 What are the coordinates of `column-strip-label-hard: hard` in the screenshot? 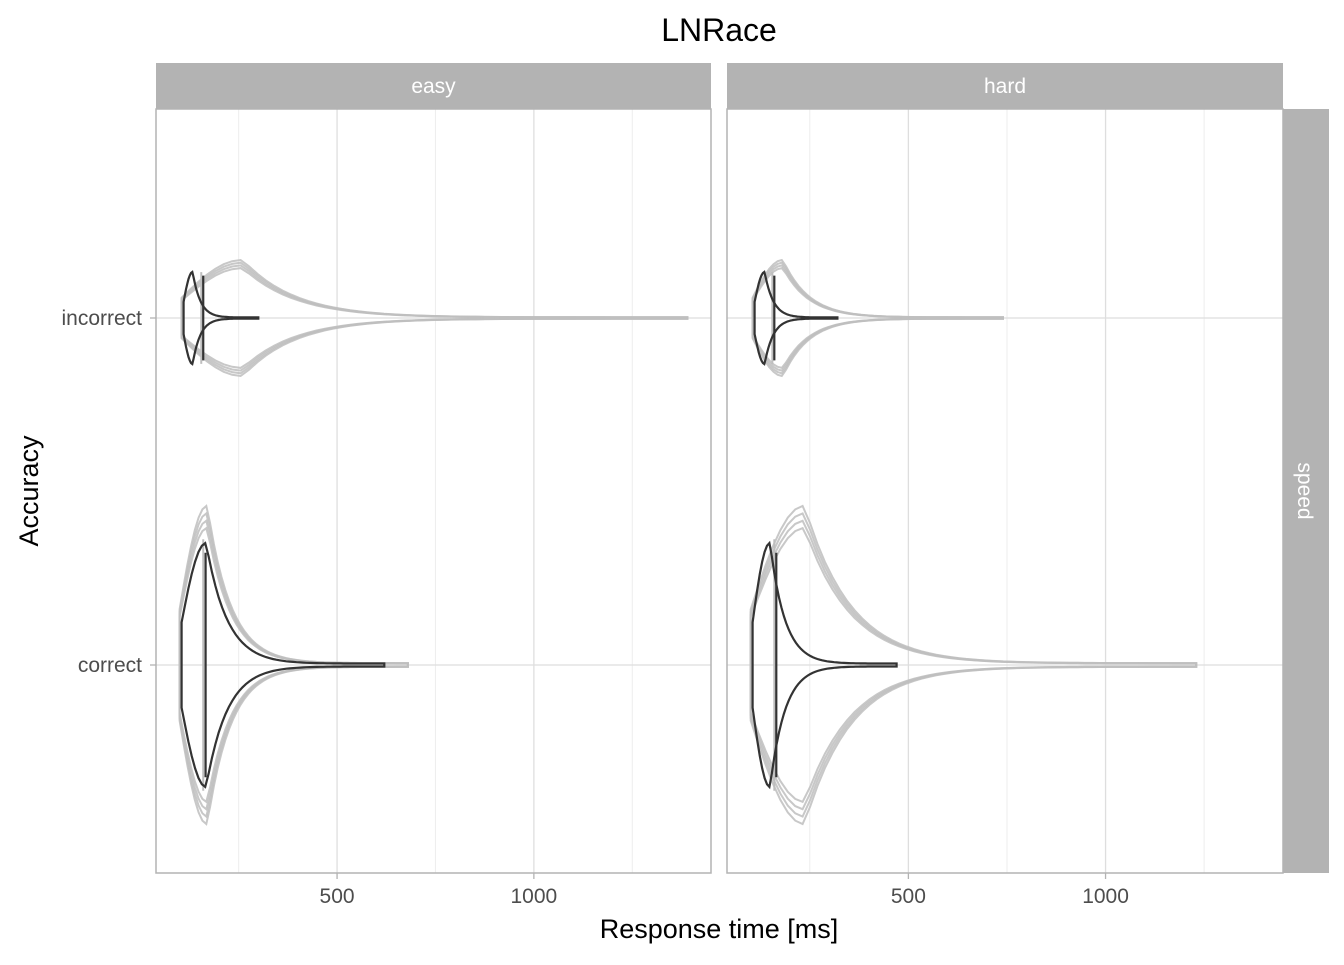 It's located at (1005, 86).